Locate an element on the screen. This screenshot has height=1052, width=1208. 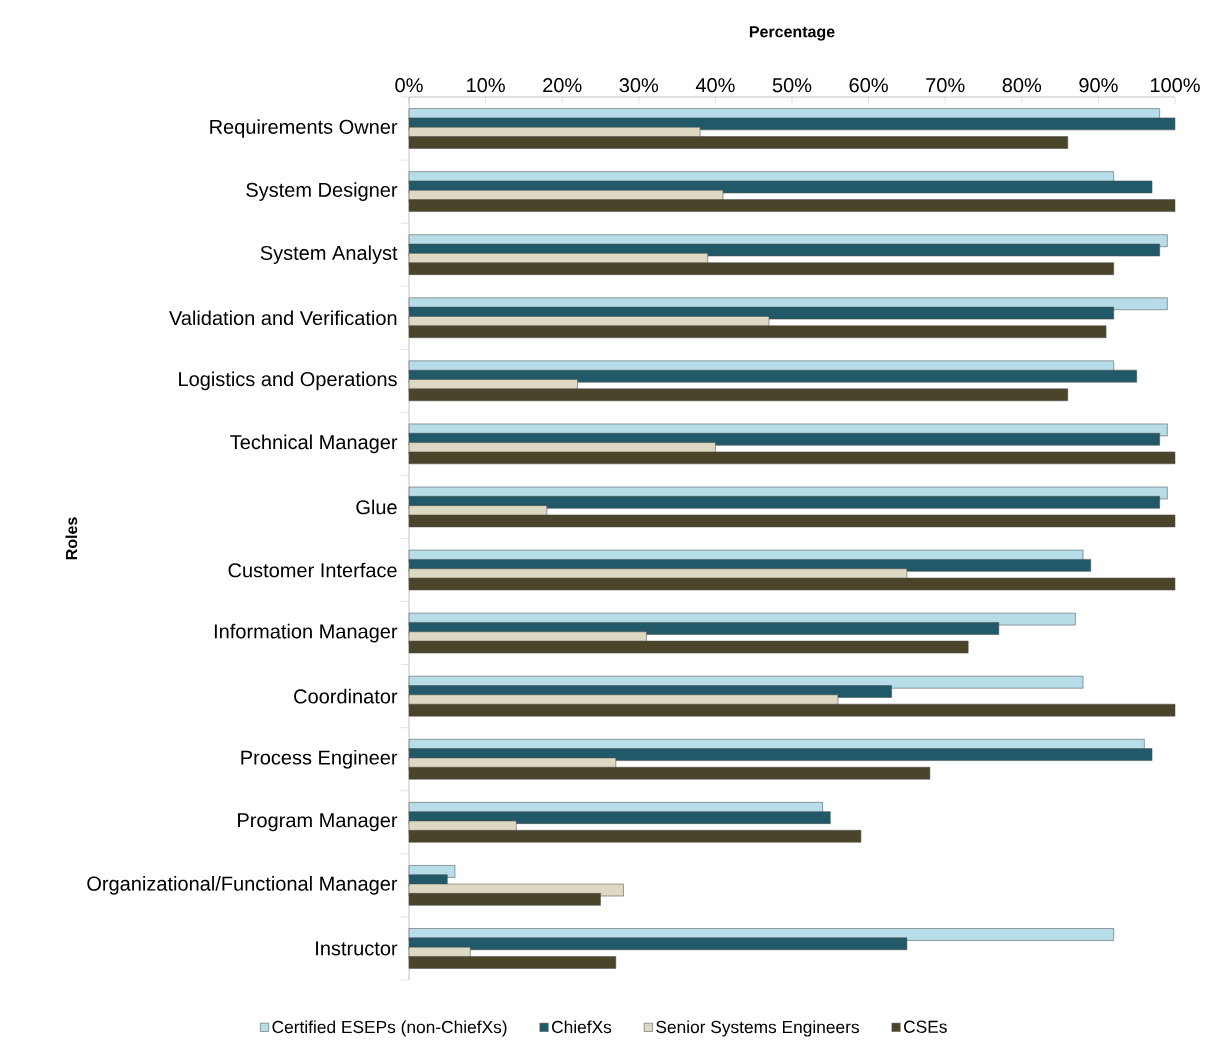
y-tick-label: Logistics and Operations is located at coordinates (288, 381).